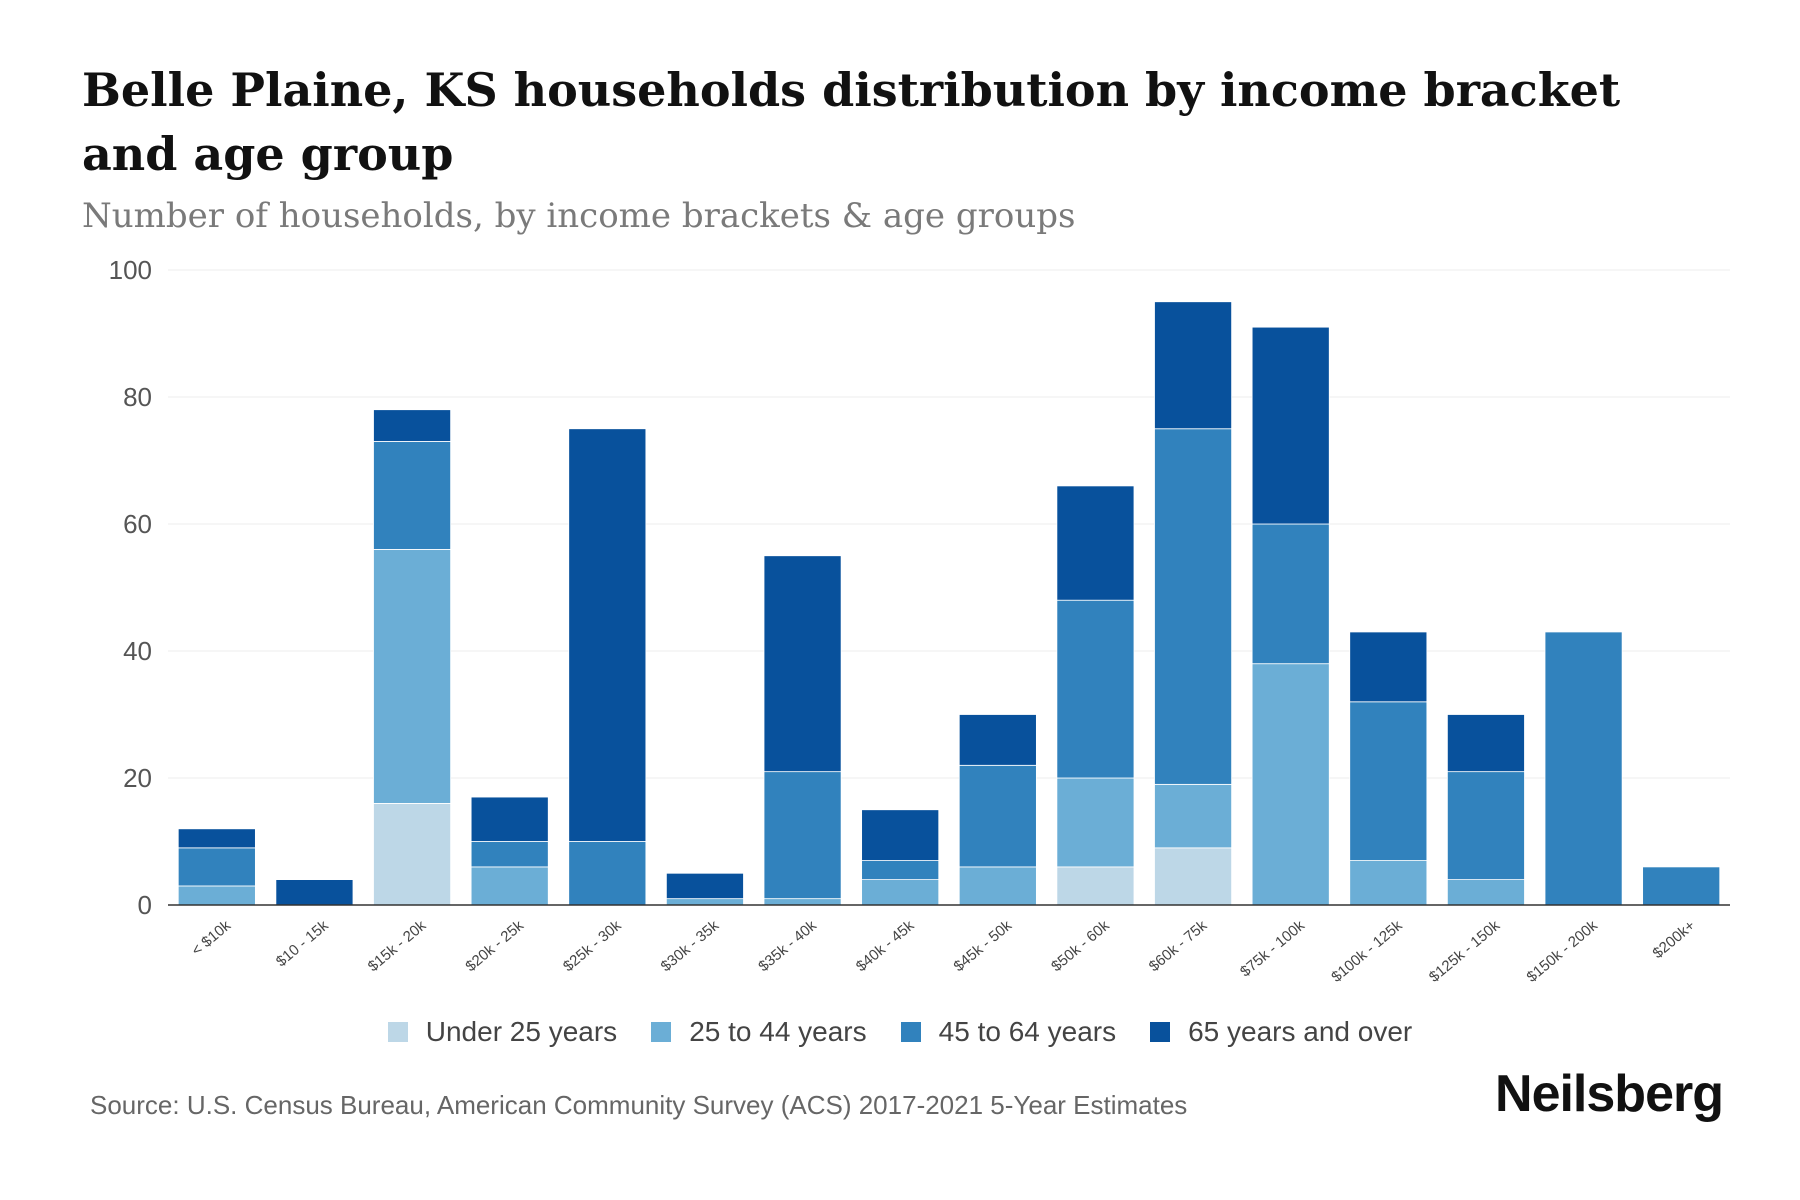 The image size is (1800, 1200). Describe the element at coordinates (778, 1031) in the screenshot. I see `legend-label: 25 to 44 years` at that location.